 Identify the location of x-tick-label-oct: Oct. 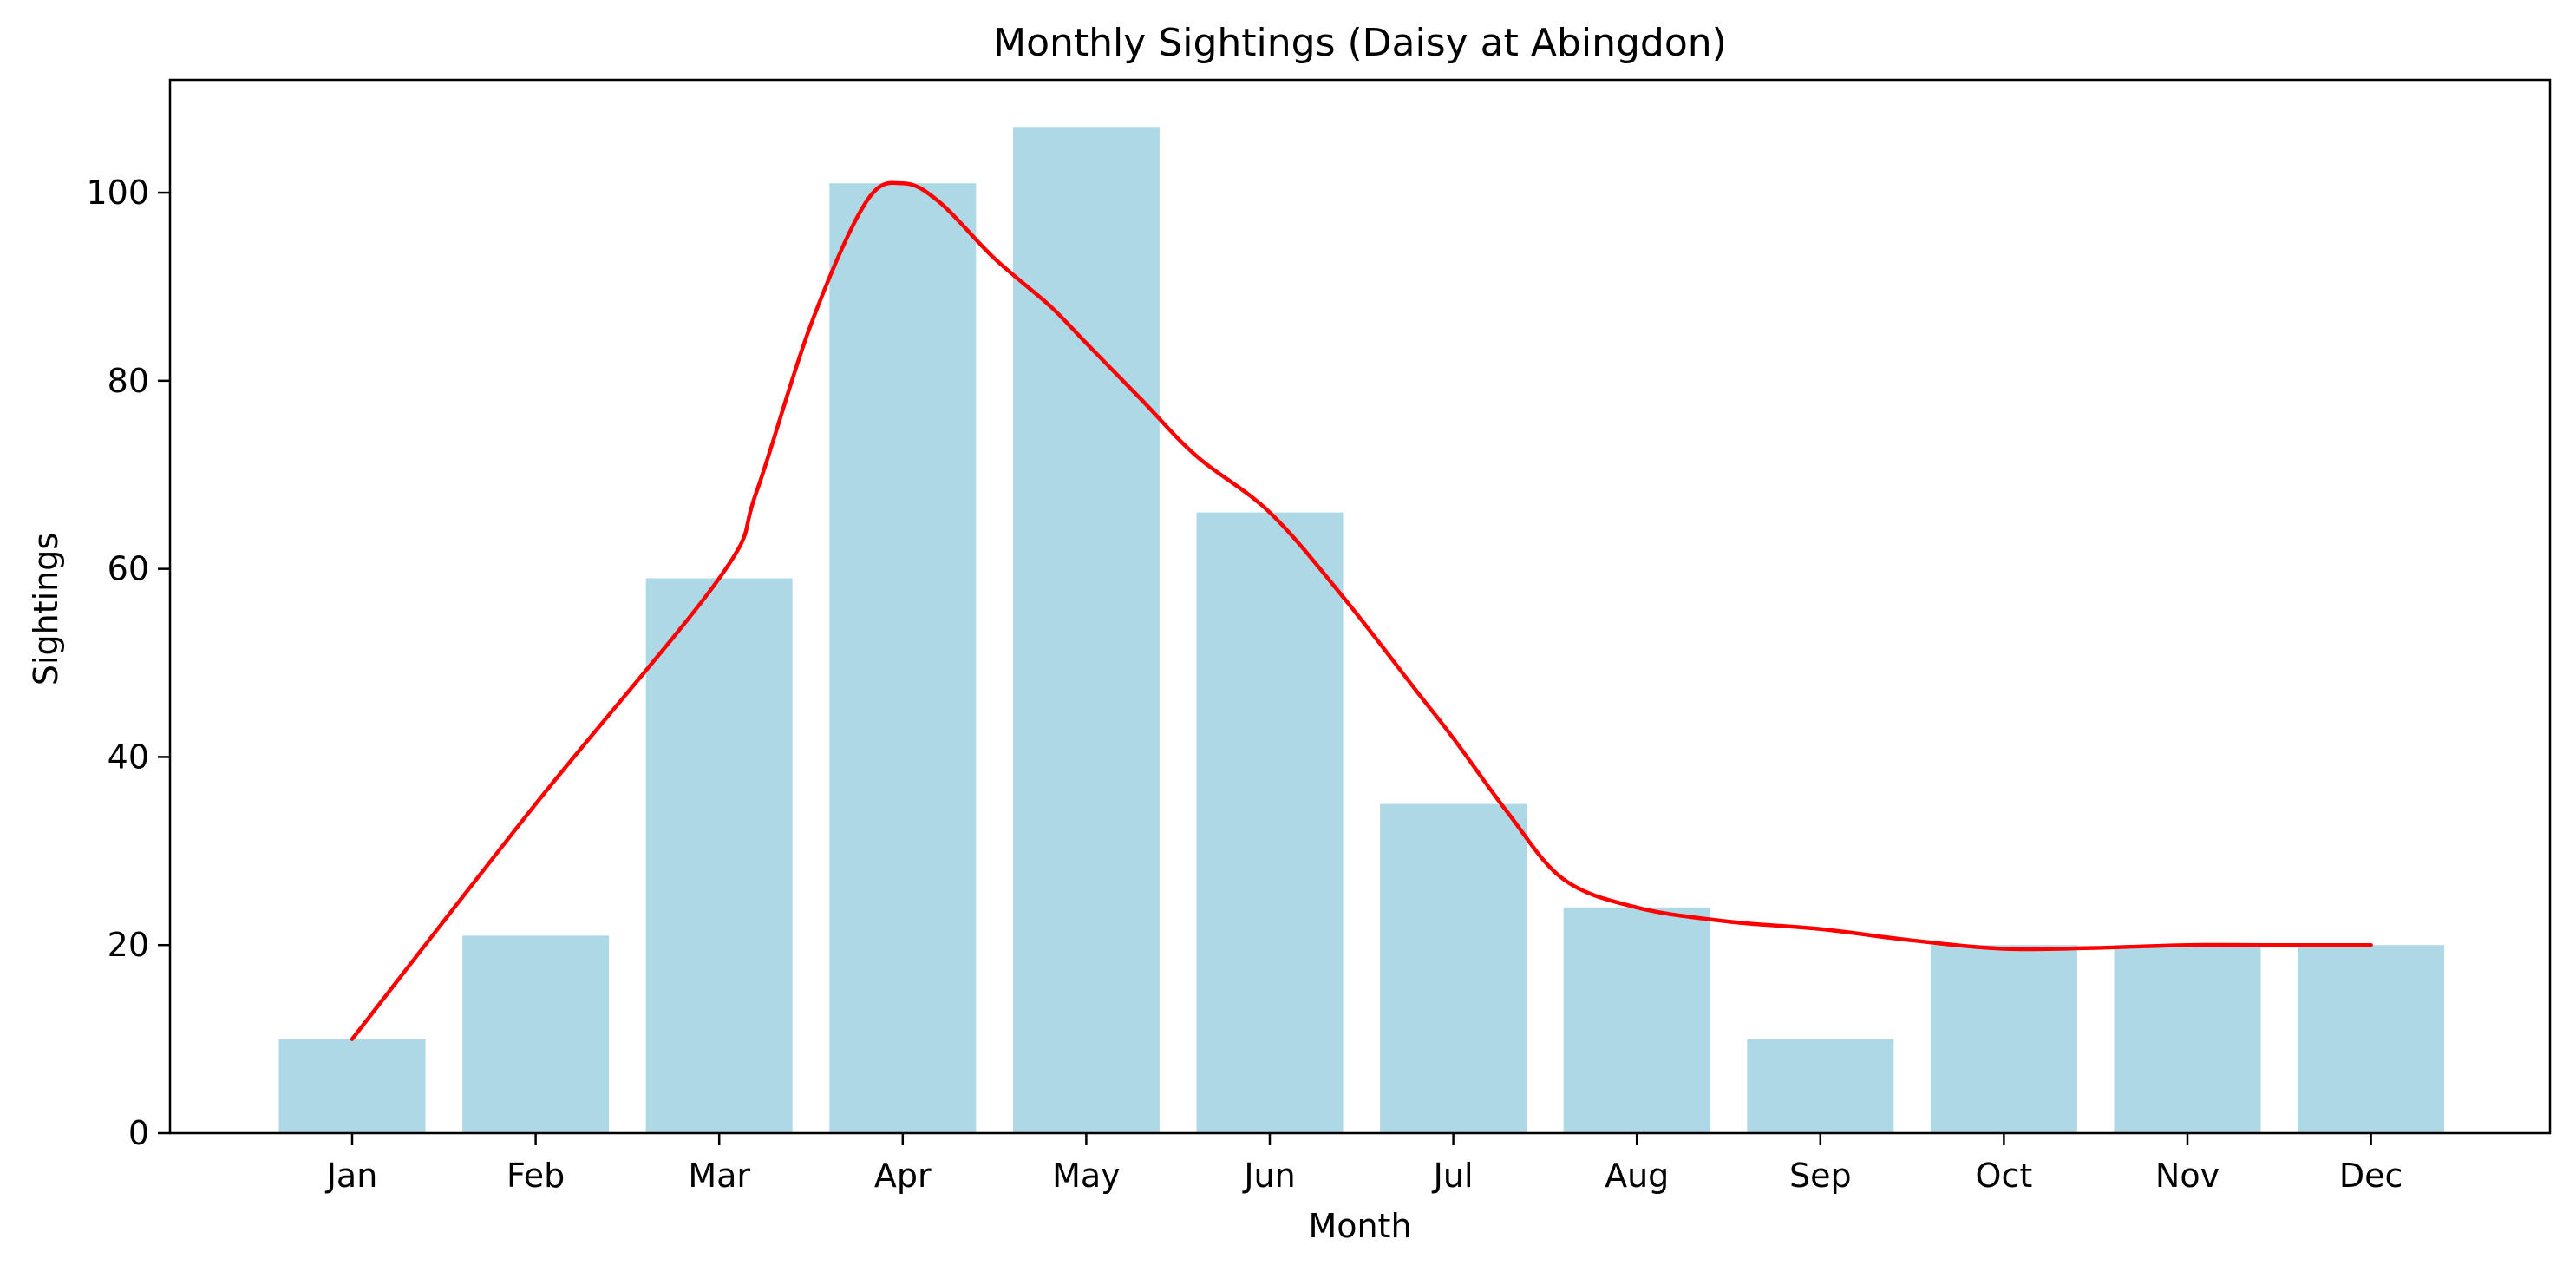
(2004, 1176).